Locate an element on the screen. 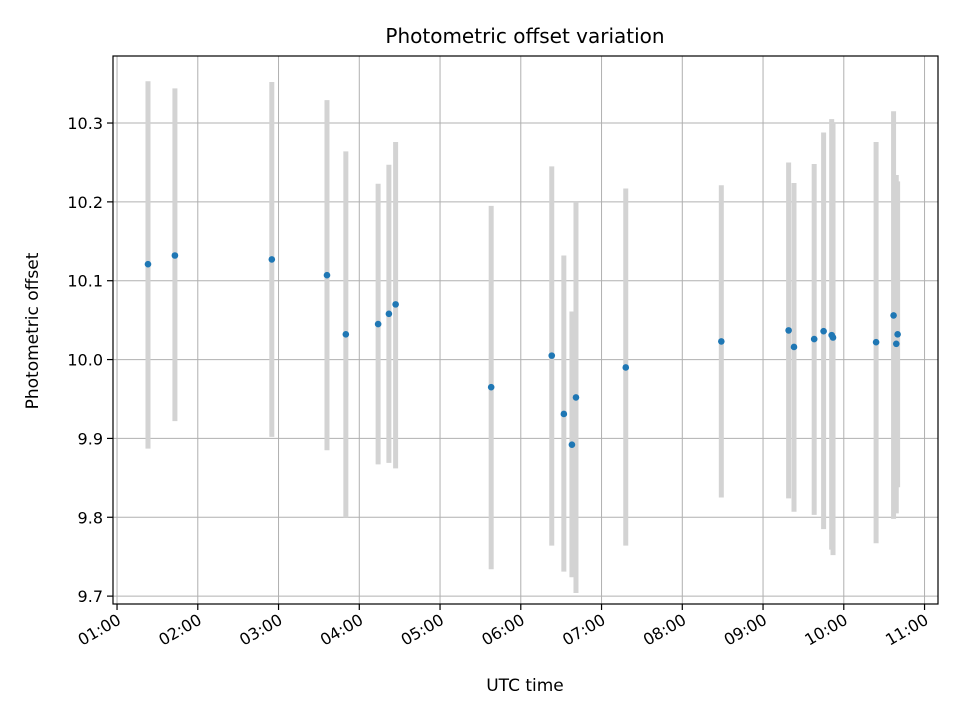  x-tick-label: 06:00 is located at coordinates (502, 630).